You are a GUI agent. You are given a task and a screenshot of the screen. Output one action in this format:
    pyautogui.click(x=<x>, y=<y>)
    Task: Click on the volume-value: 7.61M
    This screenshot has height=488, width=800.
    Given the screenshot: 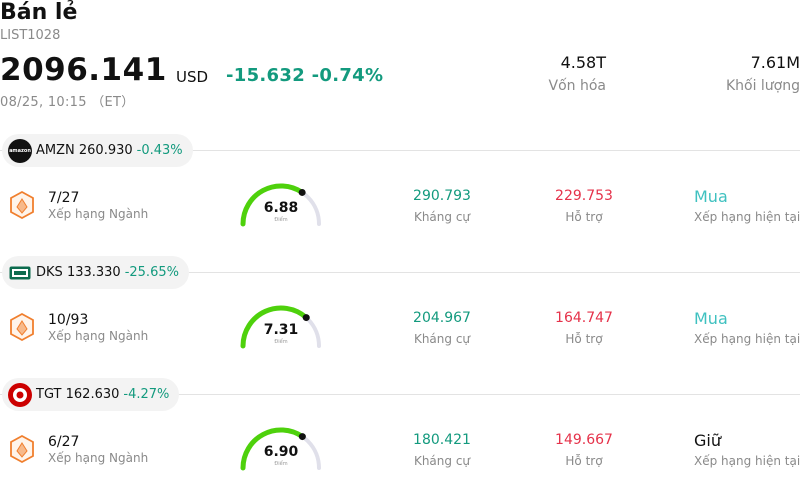 What is the action you would take?
    pyautogui.click(x=775, y=62)
    